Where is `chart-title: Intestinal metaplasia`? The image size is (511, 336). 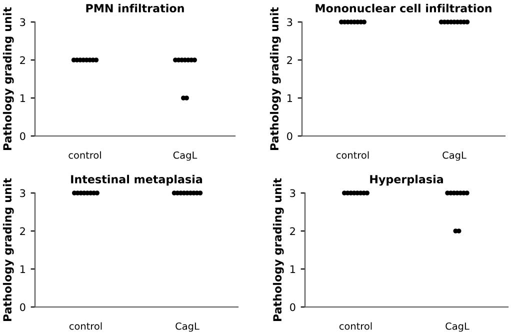 chart-title: Intestinal metaplasia is located at coordinates (136, 180).